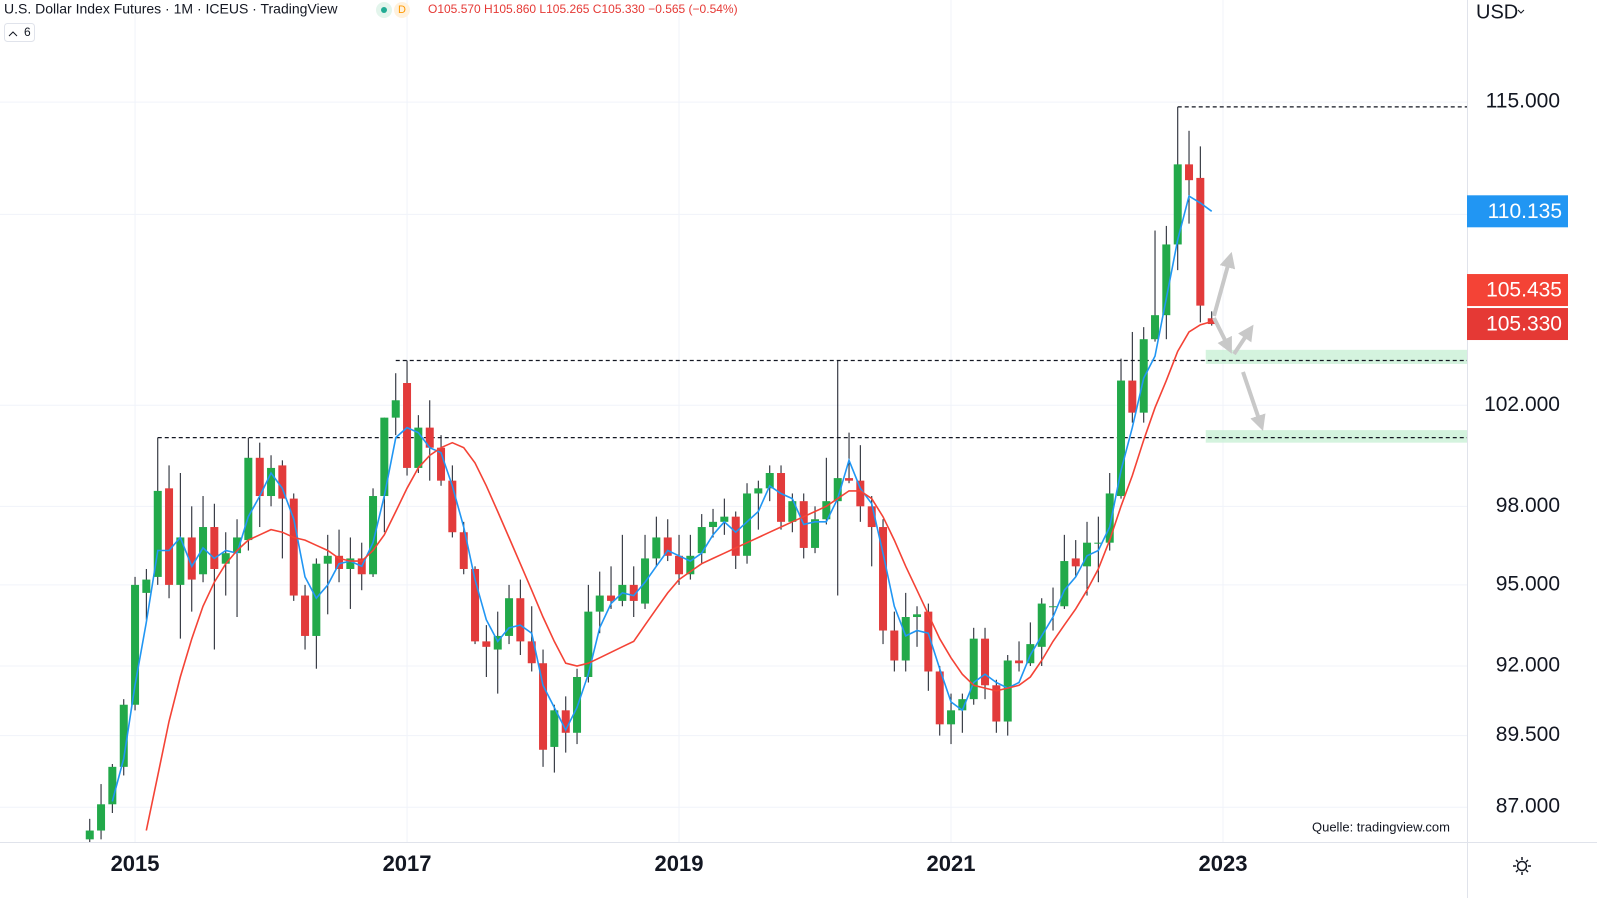 The width and height of the screenshot is (1597, 898). Describe the element at coordinates (1517, 268) in the screenshot. I see `price-labels: 105.330 105.435 110.135` at that location.